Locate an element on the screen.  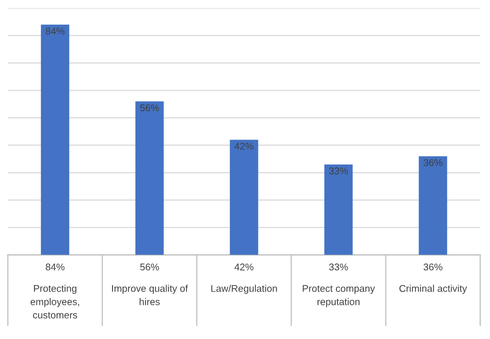
x-tick-label: Protecting employees, customers is located at coordinates (55, 301).